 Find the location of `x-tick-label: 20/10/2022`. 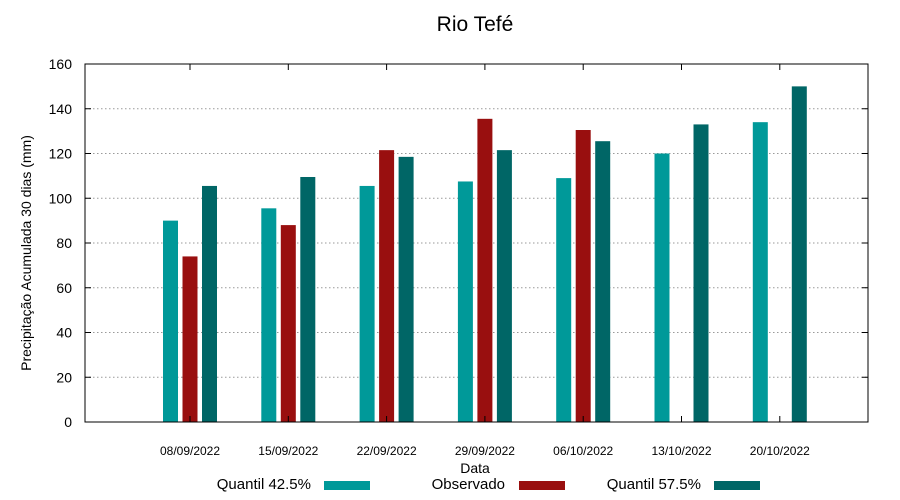

x-tick-label: 20/10/2022 is located at coordinates (780, 451).